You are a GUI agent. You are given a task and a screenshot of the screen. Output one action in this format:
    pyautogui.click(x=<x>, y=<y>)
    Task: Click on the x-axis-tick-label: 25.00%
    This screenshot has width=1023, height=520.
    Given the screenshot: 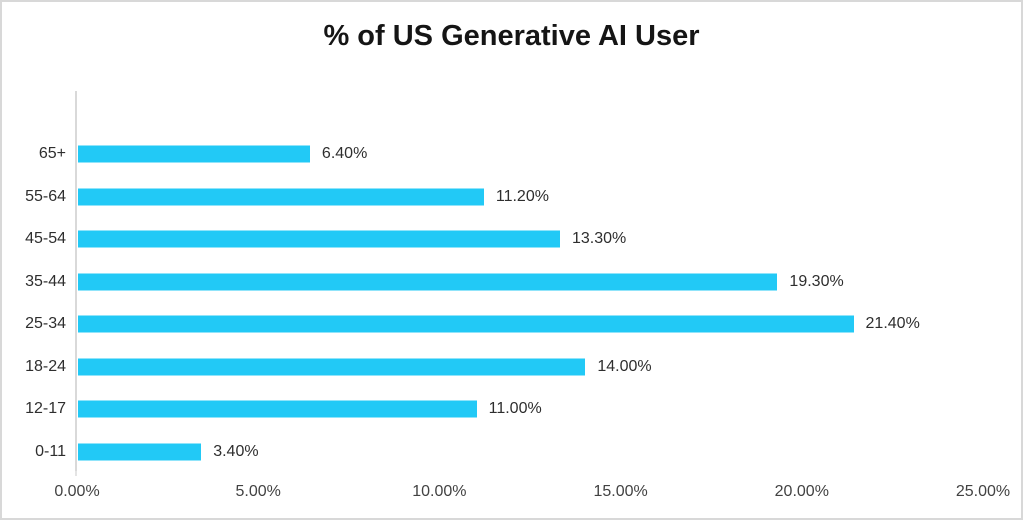 What is the action you would take?
    pyautogui.click(x=983, y=491)
    